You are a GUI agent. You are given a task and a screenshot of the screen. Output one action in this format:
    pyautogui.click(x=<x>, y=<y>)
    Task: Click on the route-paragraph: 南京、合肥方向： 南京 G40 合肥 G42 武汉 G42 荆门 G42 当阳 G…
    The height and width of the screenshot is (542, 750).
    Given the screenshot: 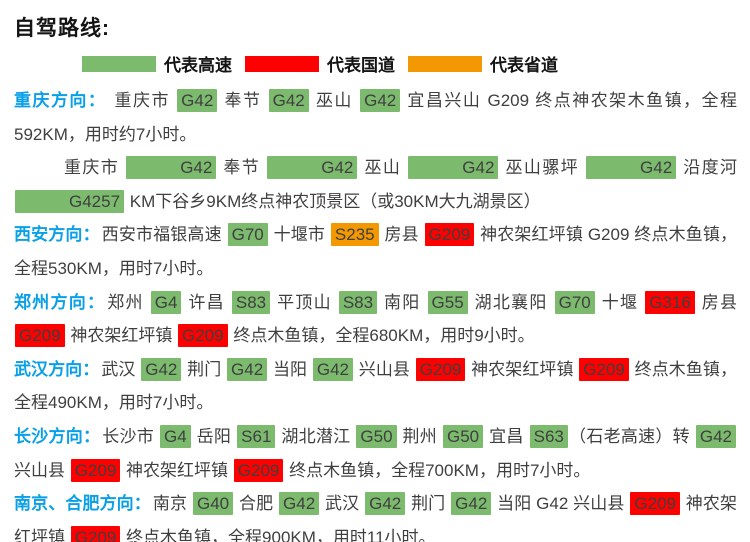 What is the action you would take?
    pyautogui.click(x=375, y=514)
    